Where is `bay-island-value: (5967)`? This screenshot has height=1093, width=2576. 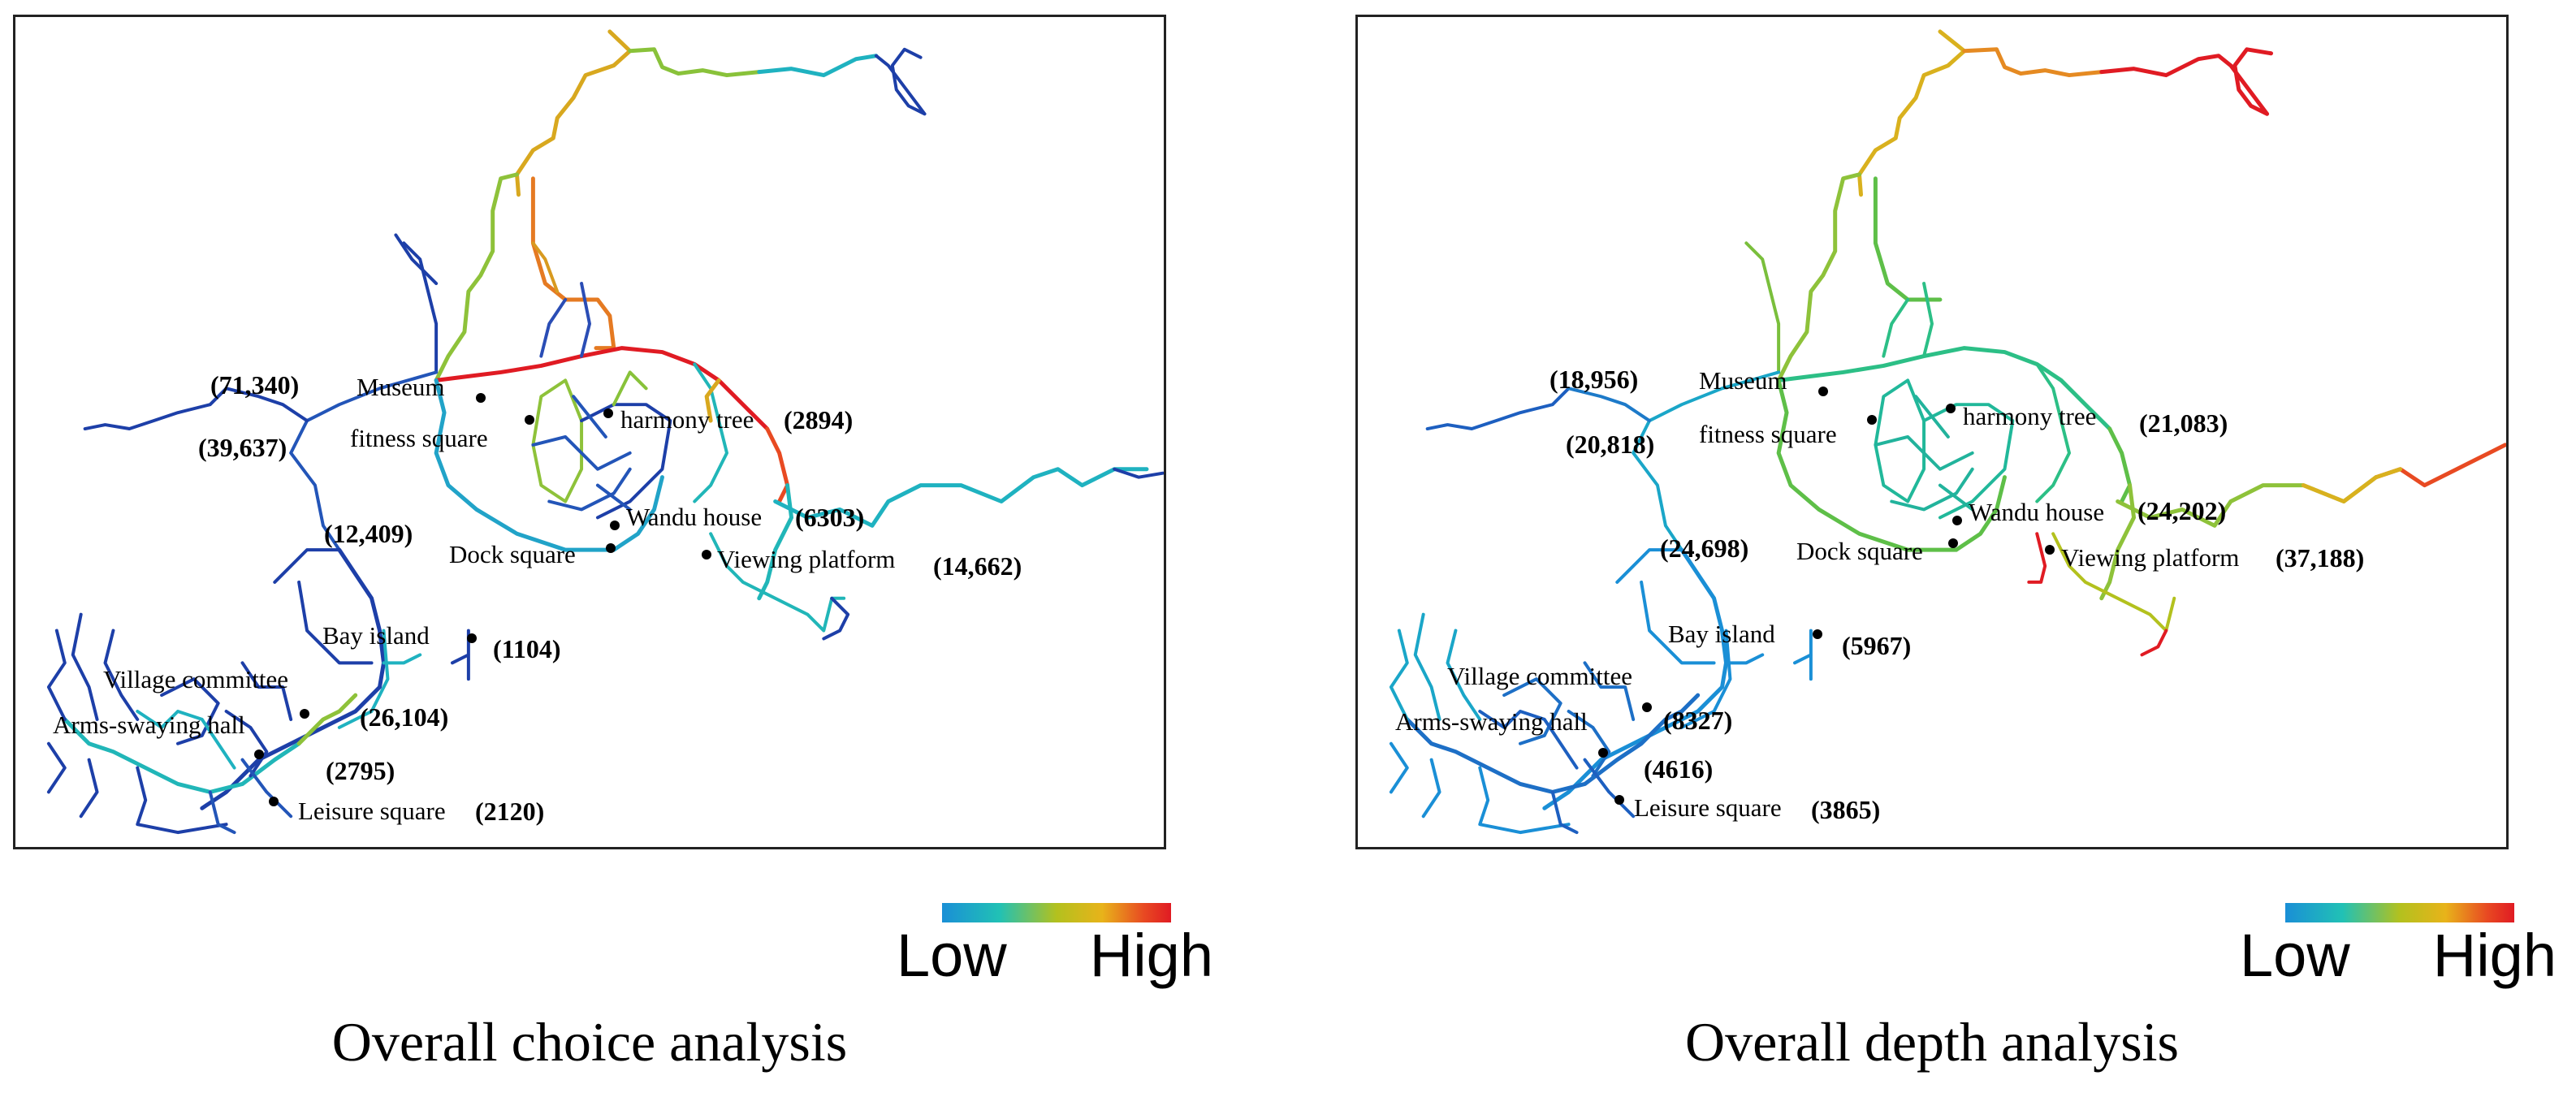
bay-island-value: (5967) is located at coordinates (1877, 645).